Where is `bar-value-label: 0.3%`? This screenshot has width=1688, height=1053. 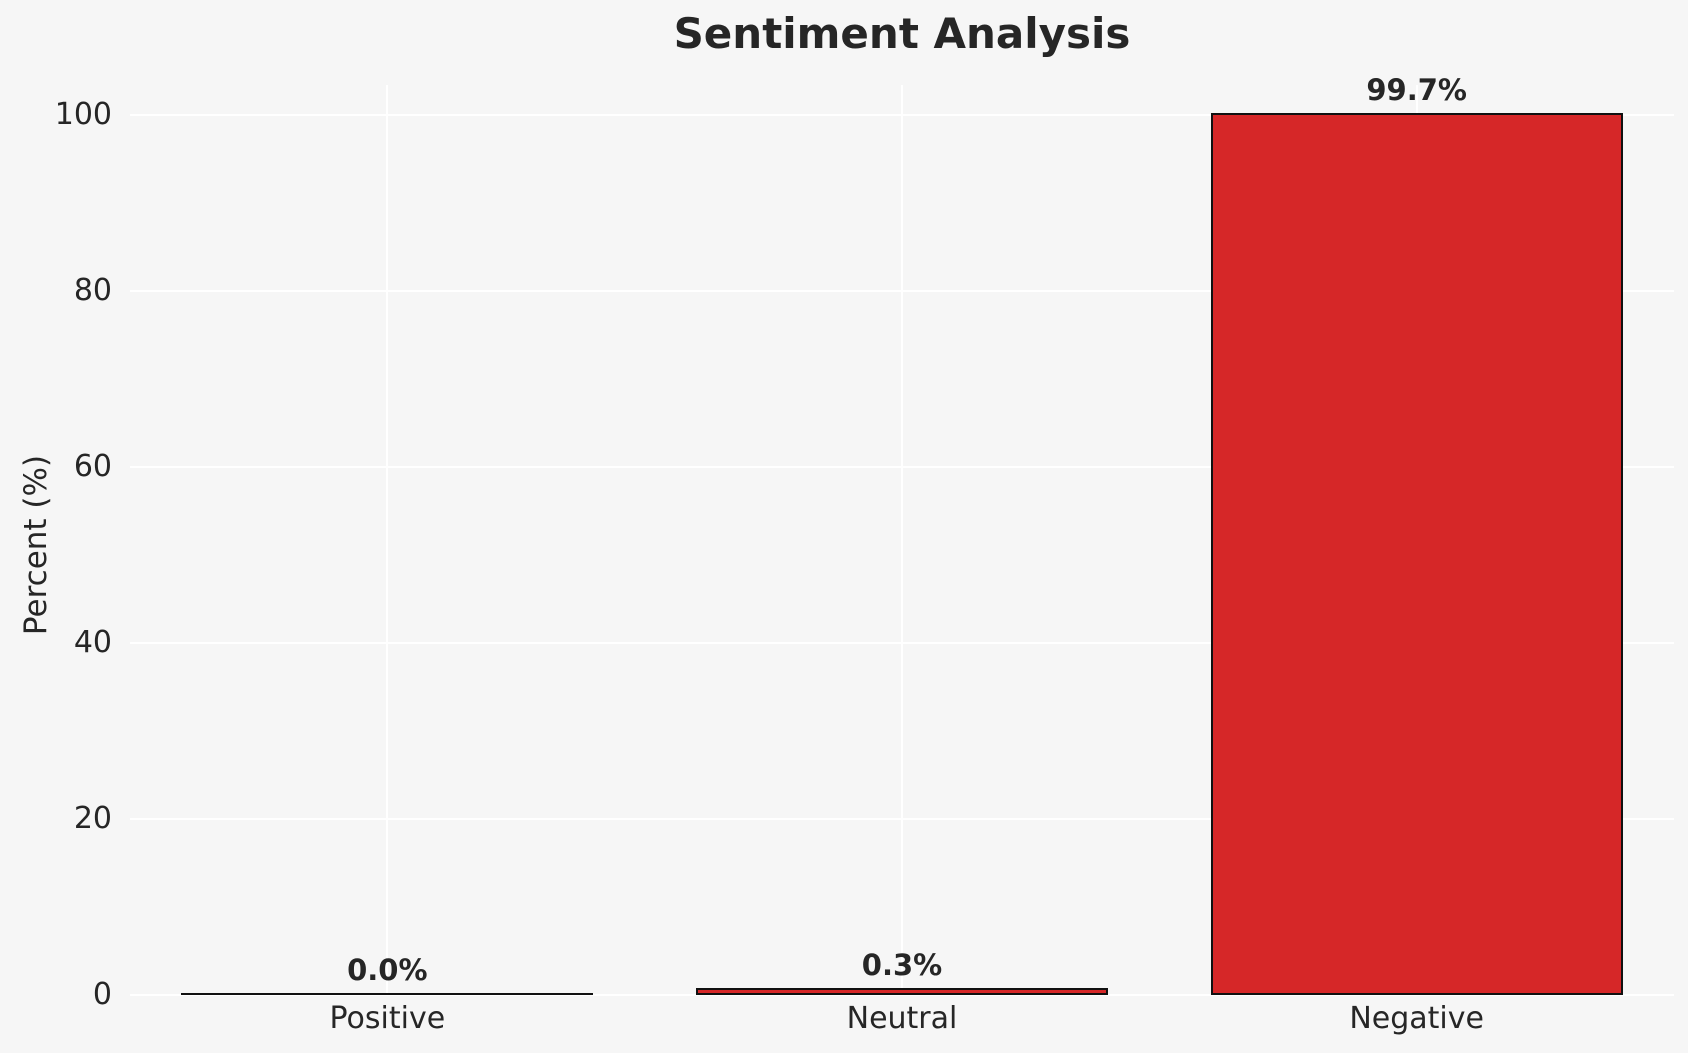 bar-value-label: 0.3% is located at coordinates (902, 964).